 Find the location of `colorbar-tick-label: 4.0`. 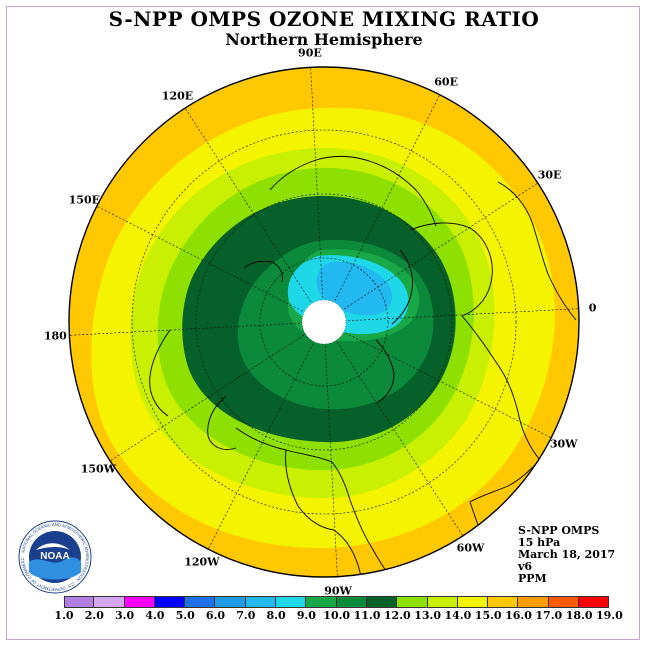

colorbar-tick-label: 4.0 is located at coordinates (155, 615).